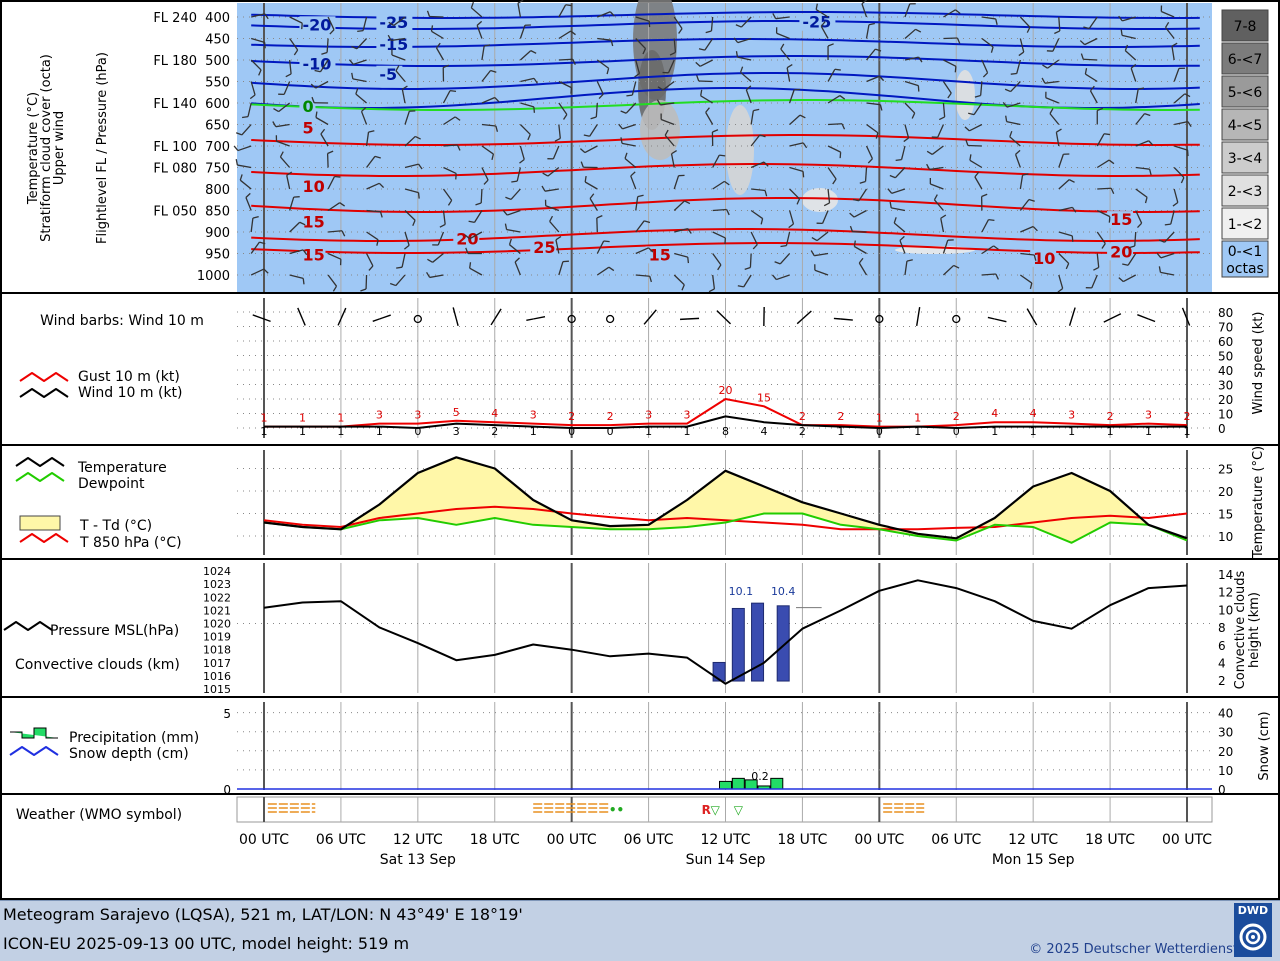 Image resolution: width=1280 pixels, height=961 pixels. What do you see at coordinates (616, 810) in the screenshot?
I see `wmo-weather-symbol: ••` at bounding box center [616, 810].